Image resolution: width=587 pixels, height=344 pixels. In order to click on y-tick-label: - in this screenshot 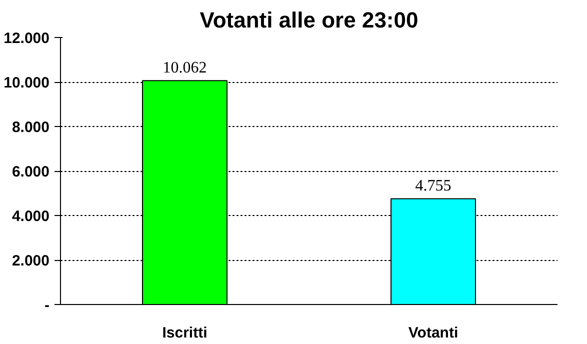, I will do `click(47, 305)`.